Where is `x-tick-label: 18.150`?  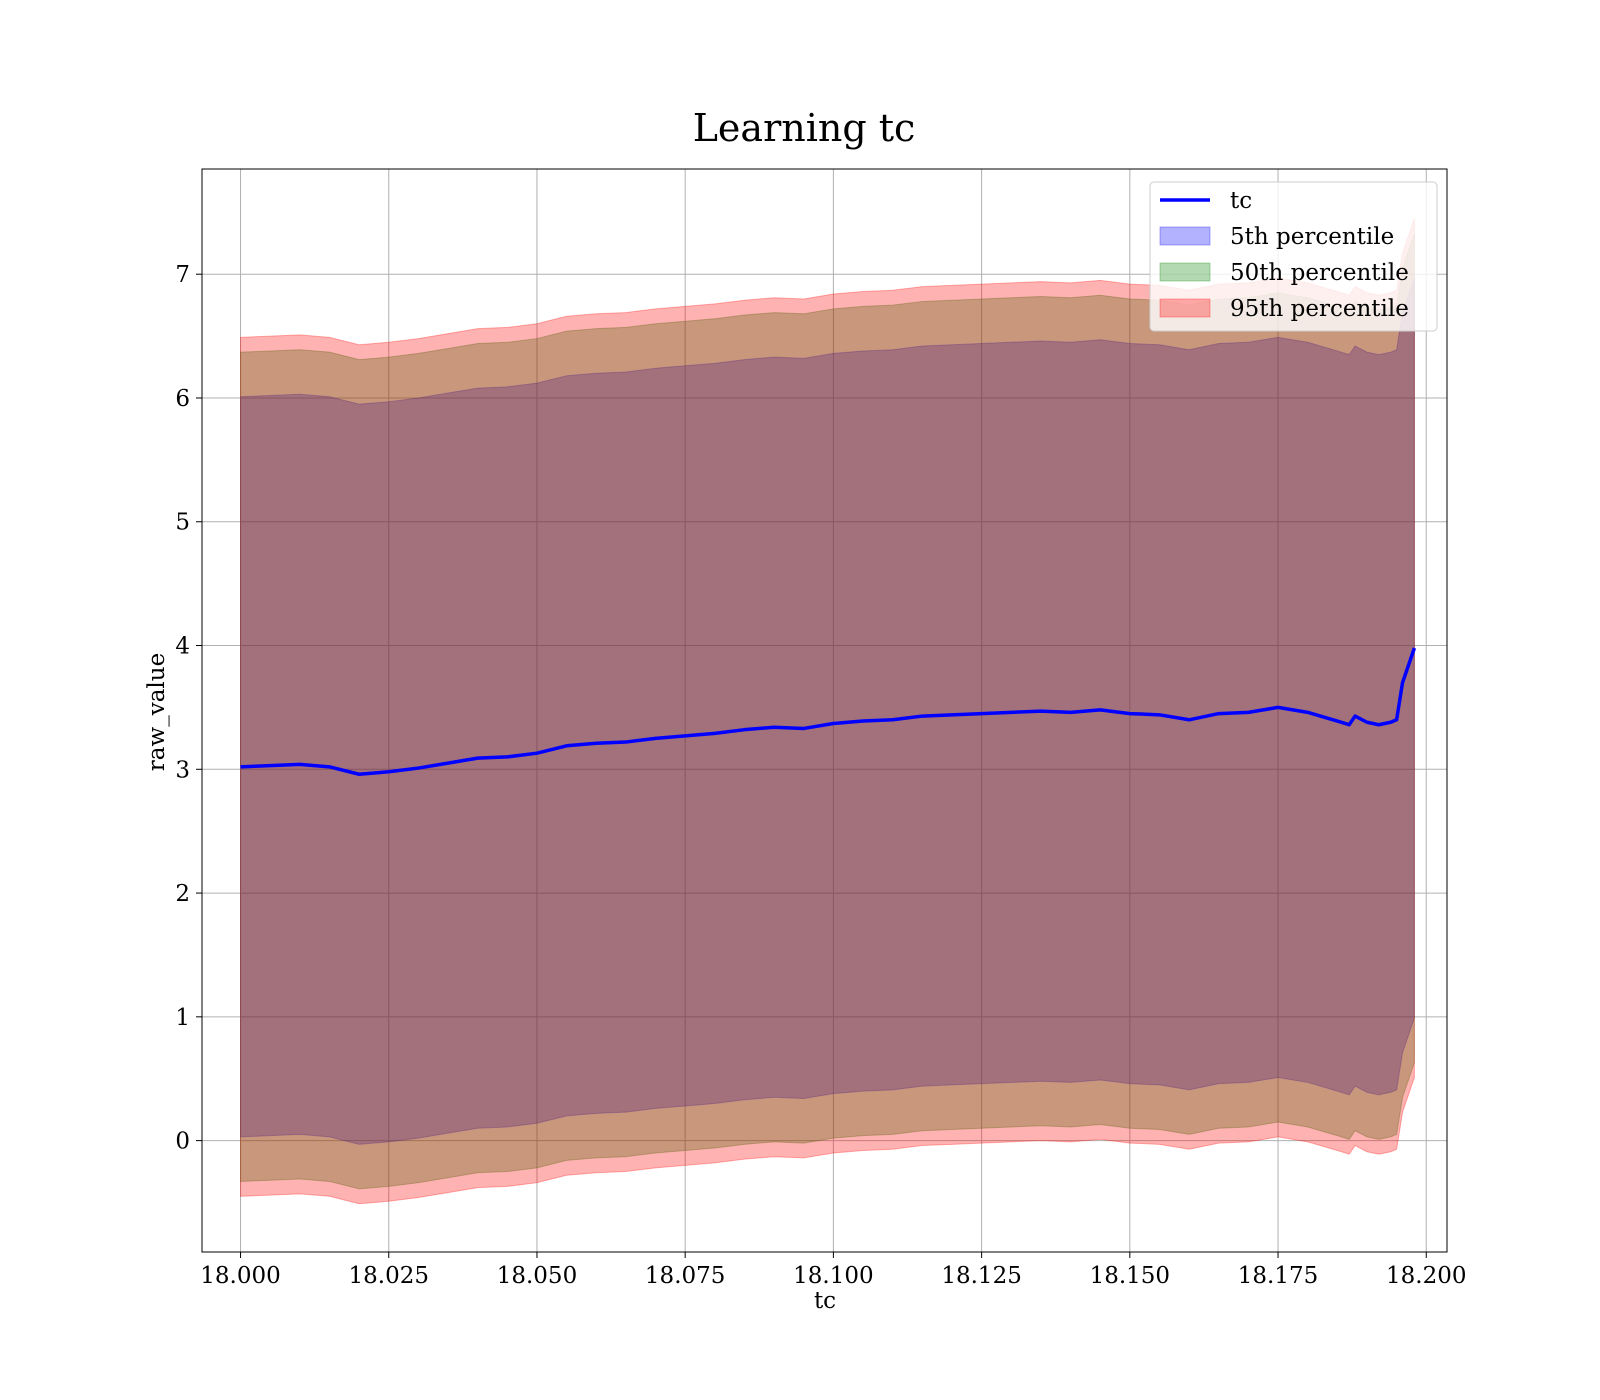 x-tick-label: 18.150 is located at coordinates (1130, 1276).